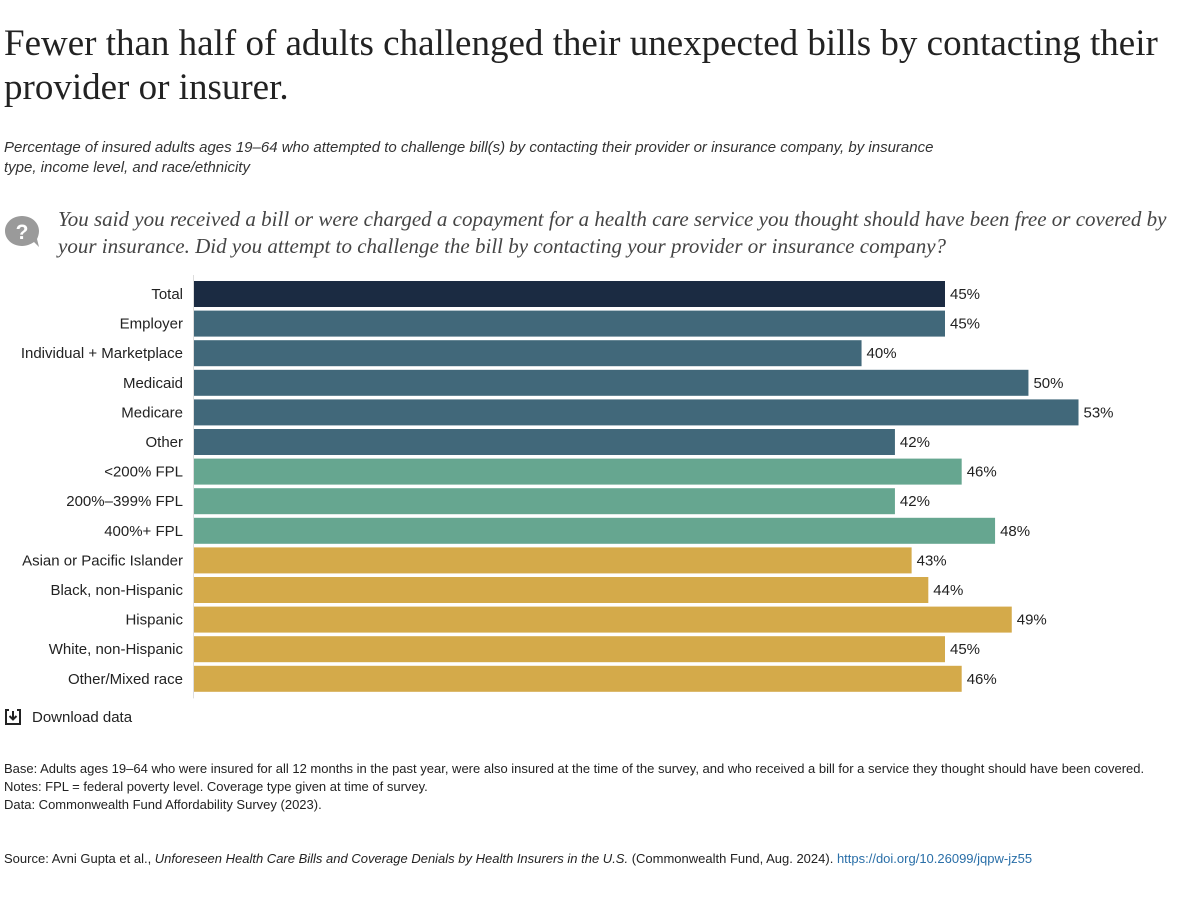  I want to click on category-label: Individual + Marketplace, so click(102, 353).